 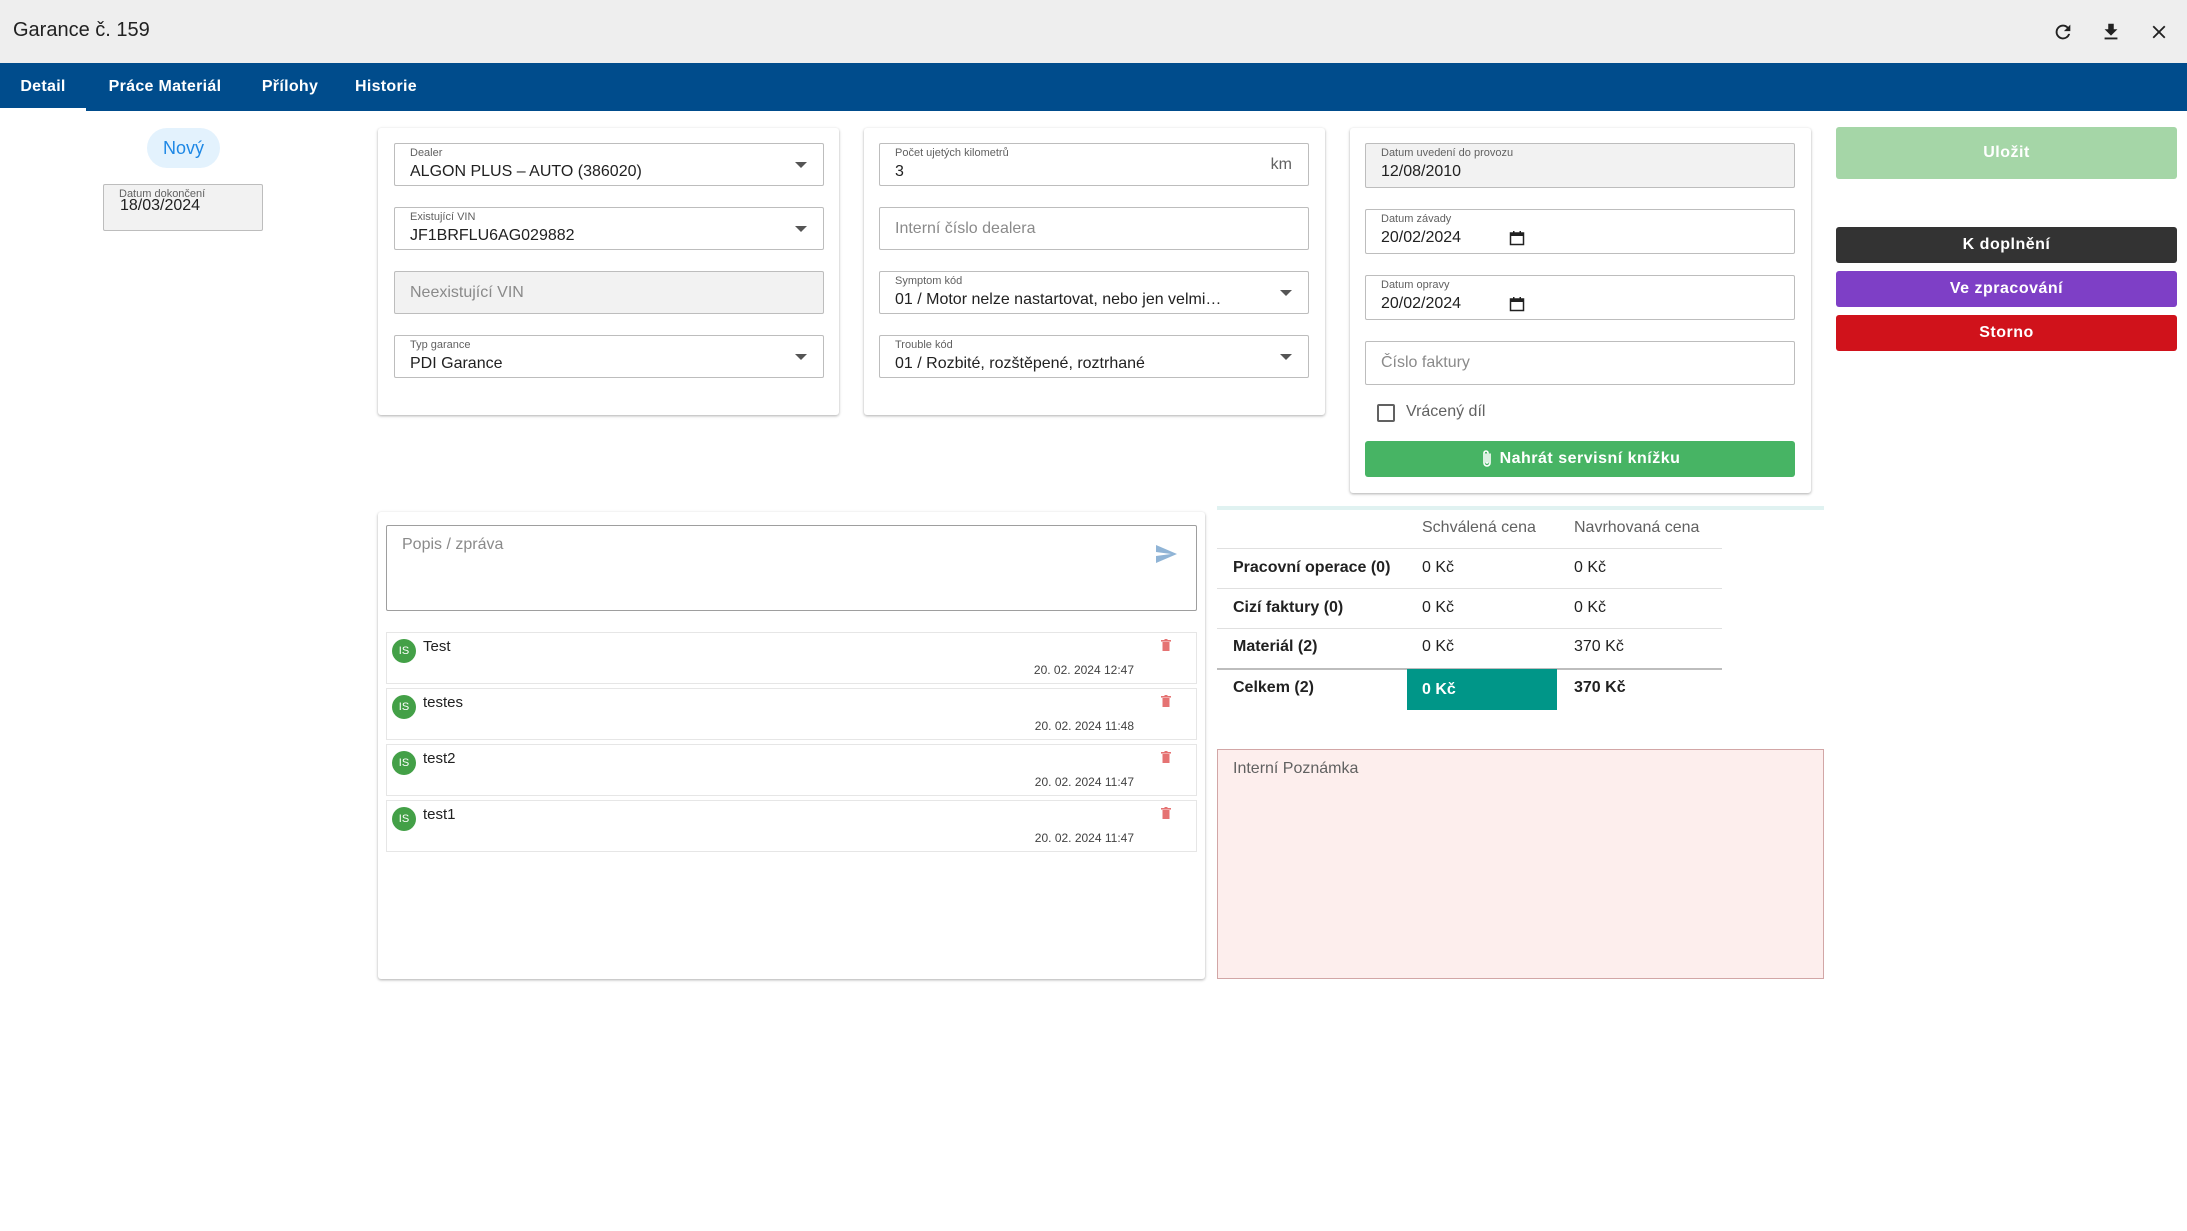 I want to click on tab-prilohy: Přílohy, so click(x=290, y=86).